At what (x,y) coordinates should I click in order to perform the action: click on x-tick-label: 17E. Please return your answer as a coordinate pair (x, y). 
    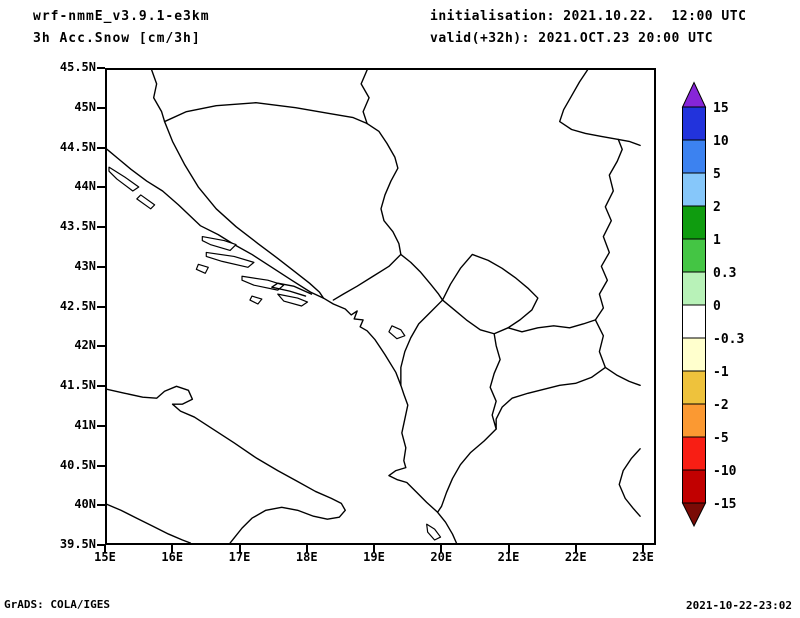
    Looking at the image, I should click on (239, 557).